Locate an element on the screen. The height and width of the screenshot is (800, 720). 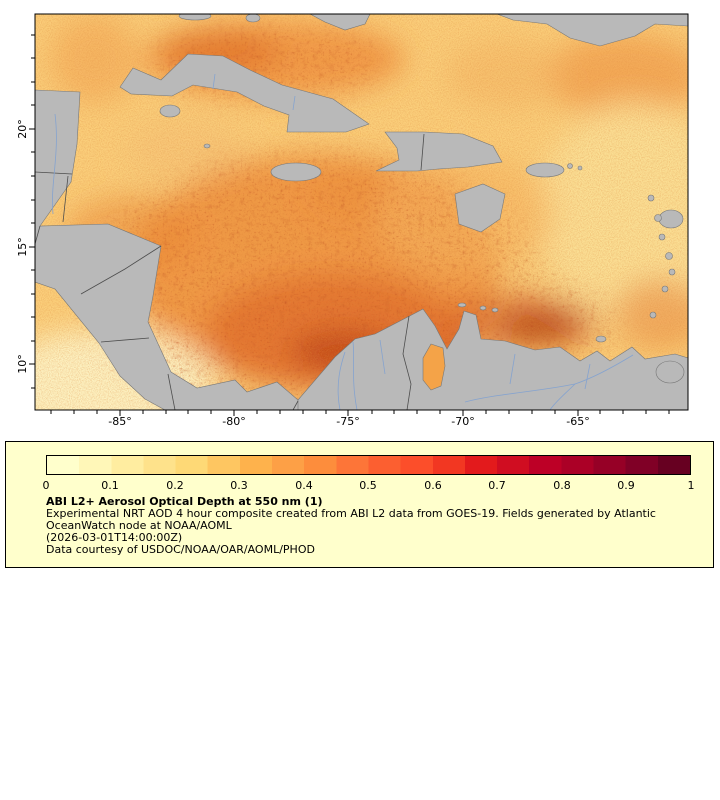
x-axis-labels: -85° -80° -75° -70° -65° is located at coordinates (348, 421).